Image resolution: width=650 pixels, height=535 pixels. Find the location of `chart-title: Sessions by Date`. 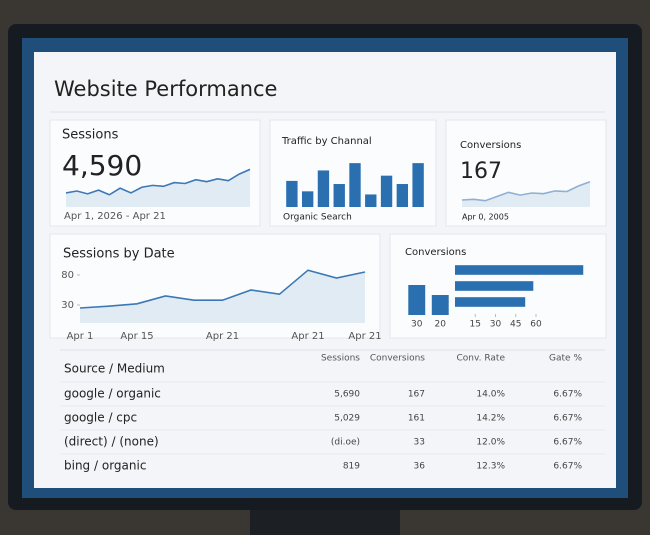

chart-title: Sessions by Date is located at coordinates (119, 254).